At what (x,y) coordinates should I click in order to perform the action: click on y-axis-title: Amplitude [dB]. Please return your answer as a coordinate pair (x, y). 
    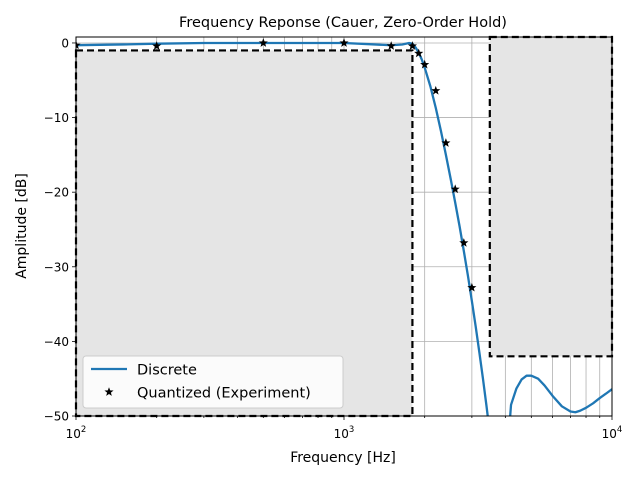
    Looking at the image, I should click on (22, 226).